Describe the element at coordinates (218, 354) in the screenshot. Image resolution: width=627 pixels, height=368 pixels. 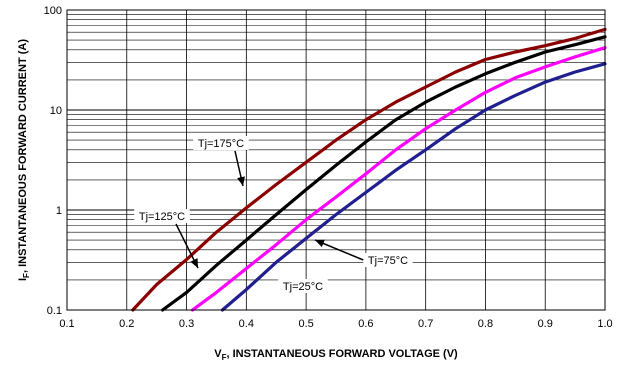
I see `x-axis-title-main: V` at that location.